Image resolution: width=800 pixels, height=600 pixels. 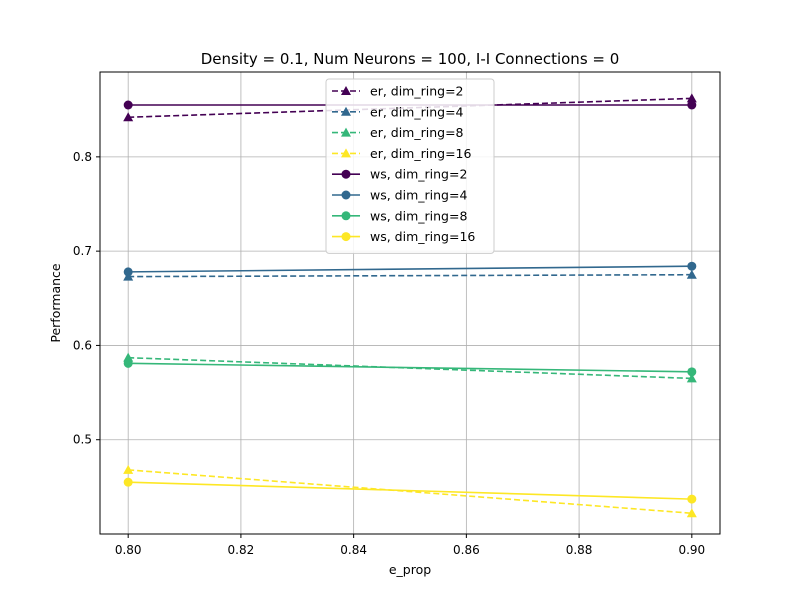 I want to click on x-tick-label: 0.84, so click(x=353, y=550).